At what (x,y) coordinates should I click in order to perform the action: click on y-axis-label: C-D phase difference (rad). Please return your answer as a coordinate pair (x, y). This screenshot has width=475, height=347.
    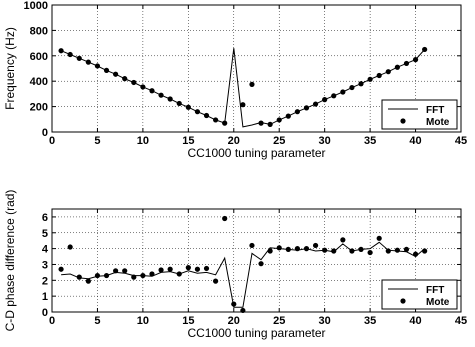
    Looking at the image, I should click on (10, 261).